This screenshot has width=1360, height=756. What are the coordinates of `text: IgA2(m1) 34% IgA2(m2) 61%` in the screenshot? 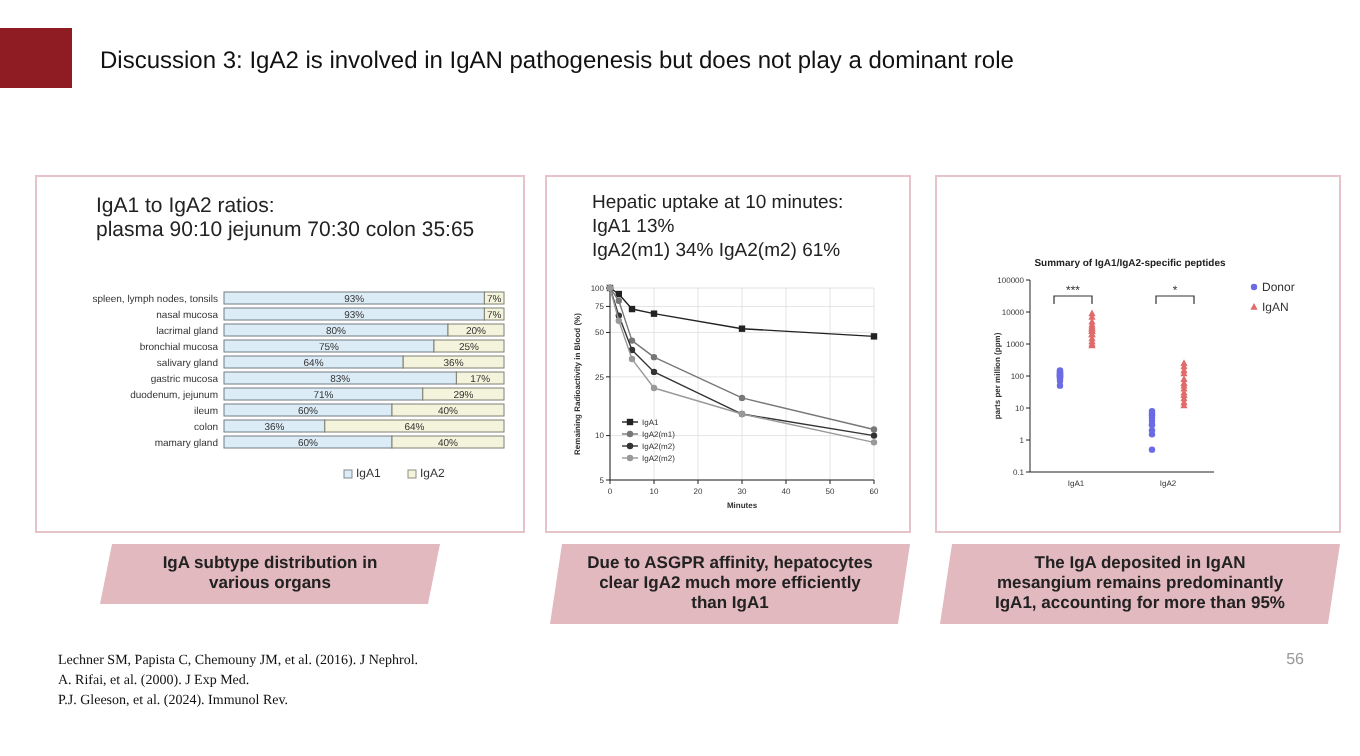 It's located at (717, 251).